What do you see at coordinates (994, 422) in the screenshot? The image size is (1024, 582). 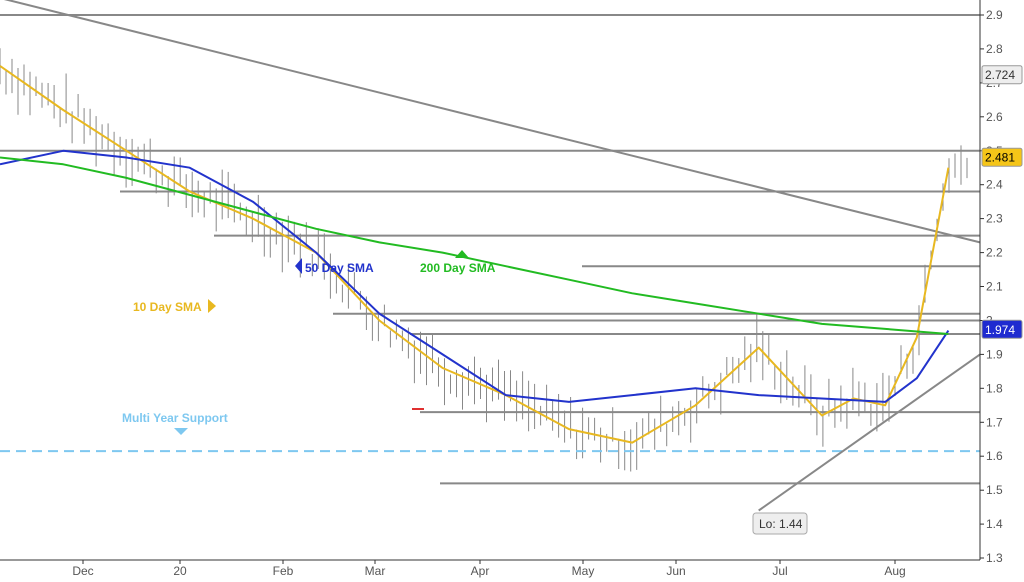 I see `y-tick-label: 1.7` at bounding box center [994, 422].